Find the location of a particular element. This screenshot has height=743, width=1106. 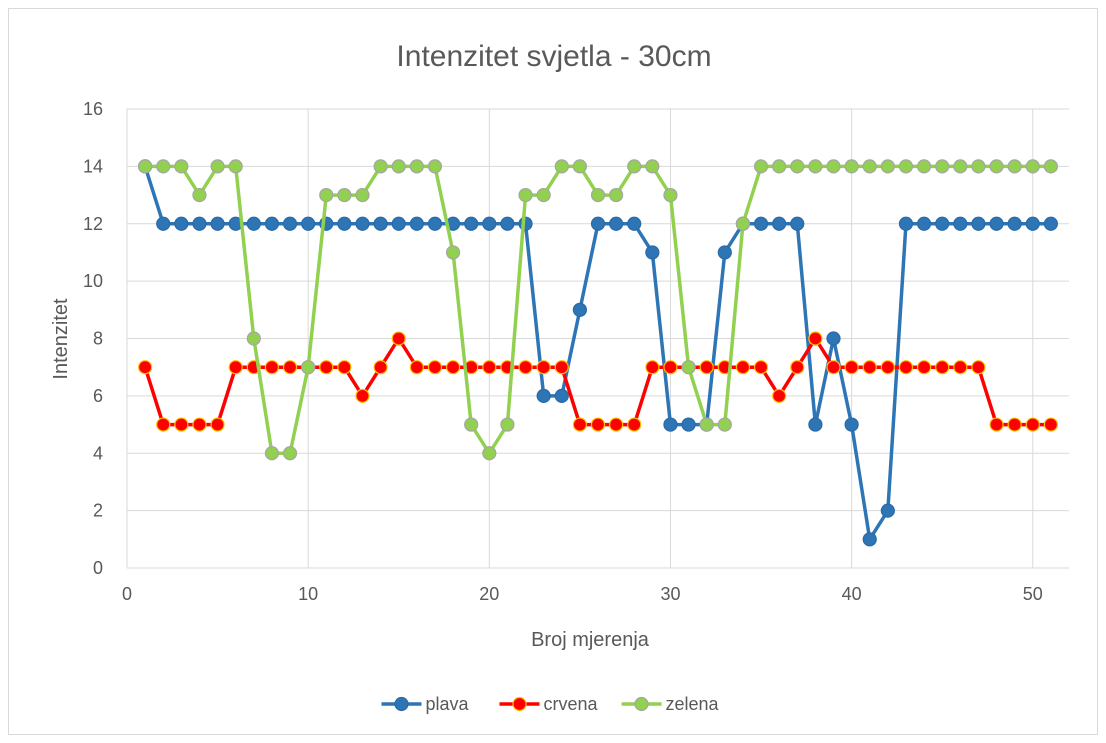

y-tick-label: 4 is located at coordinates (98, 453).